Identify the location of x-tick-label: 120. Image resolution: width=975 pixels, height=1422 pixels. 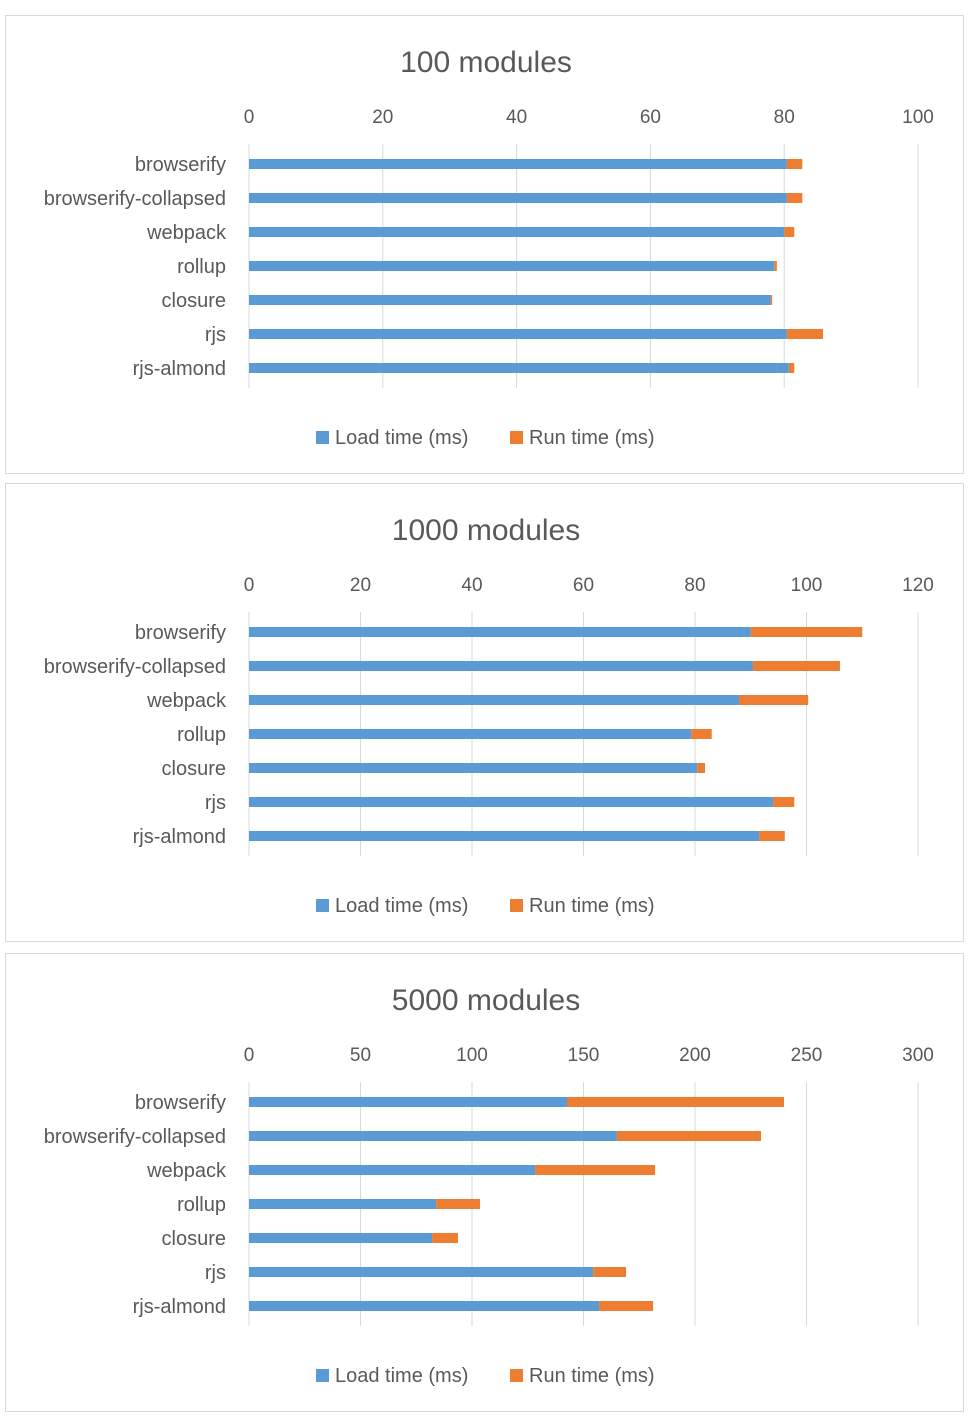
(918, 585).